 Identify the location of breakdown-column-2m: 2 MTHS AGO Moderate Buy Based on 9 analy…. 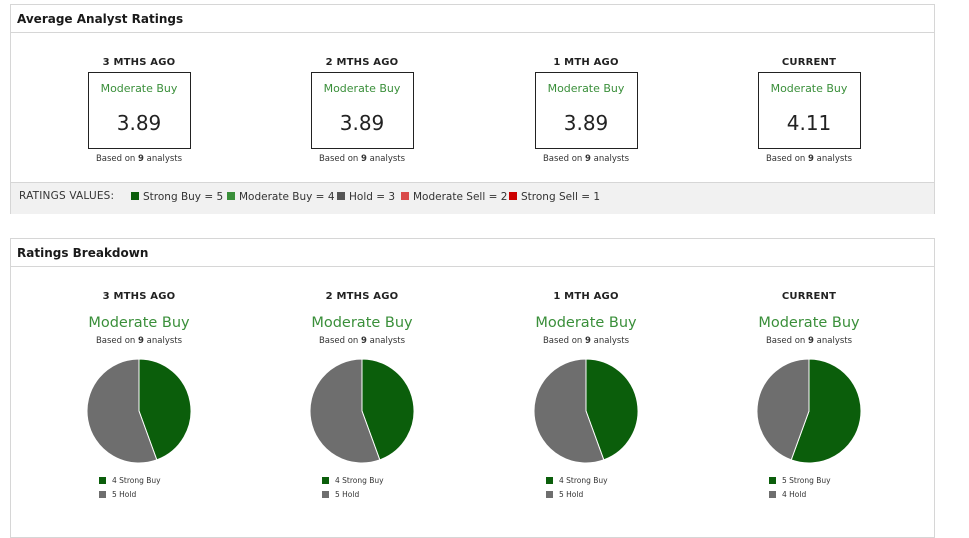
(362, 397).